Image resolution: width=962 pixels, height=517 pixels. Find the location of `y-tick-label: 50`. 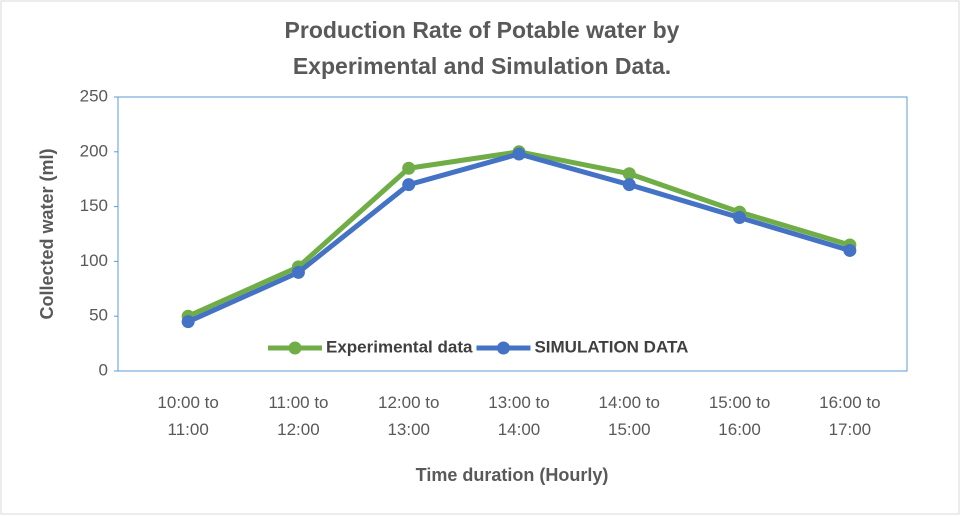

y-tick-label: 50 is located at coordinates (98, 315).